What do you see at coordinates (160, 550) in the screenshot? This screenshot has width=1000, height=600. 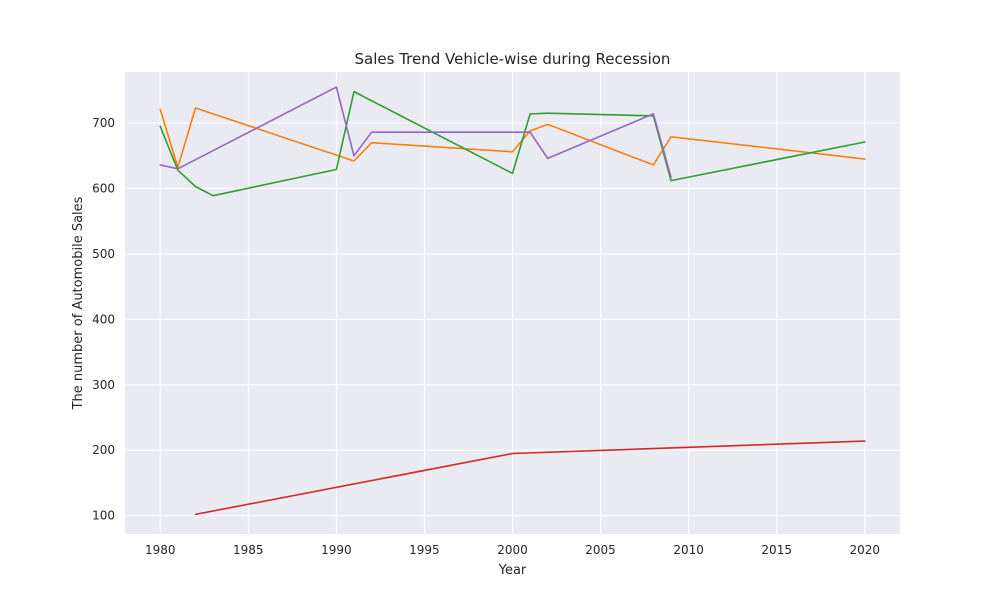 I see `x-tick-label: 1980` at bounding box center [160, 550].